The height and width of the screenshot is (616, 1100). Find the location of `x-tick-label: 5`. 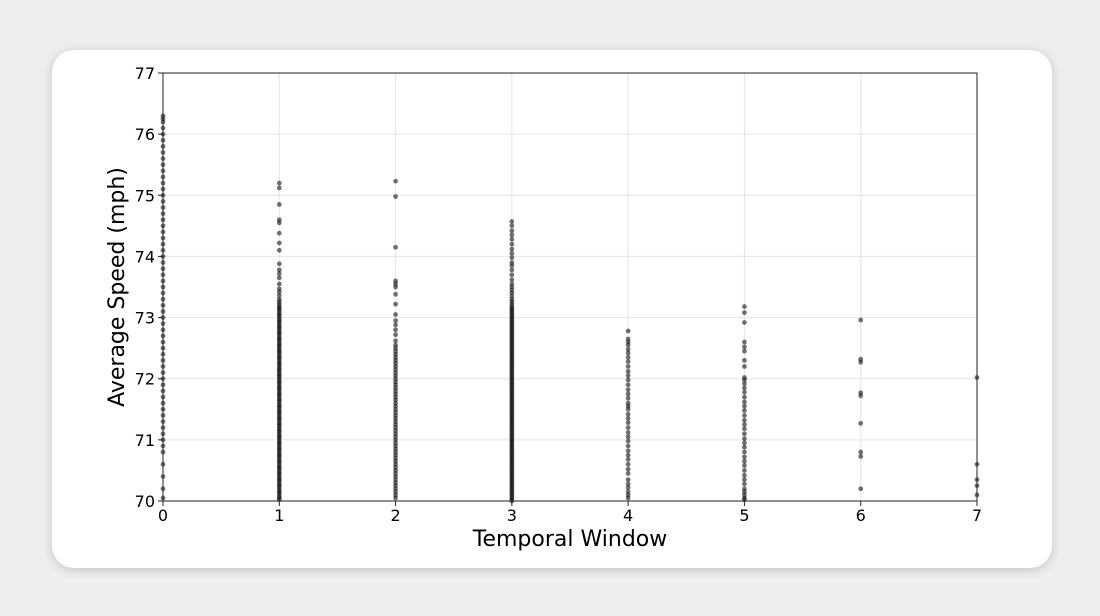

x-tick-label: 5 is located at coordinates (744, 515).